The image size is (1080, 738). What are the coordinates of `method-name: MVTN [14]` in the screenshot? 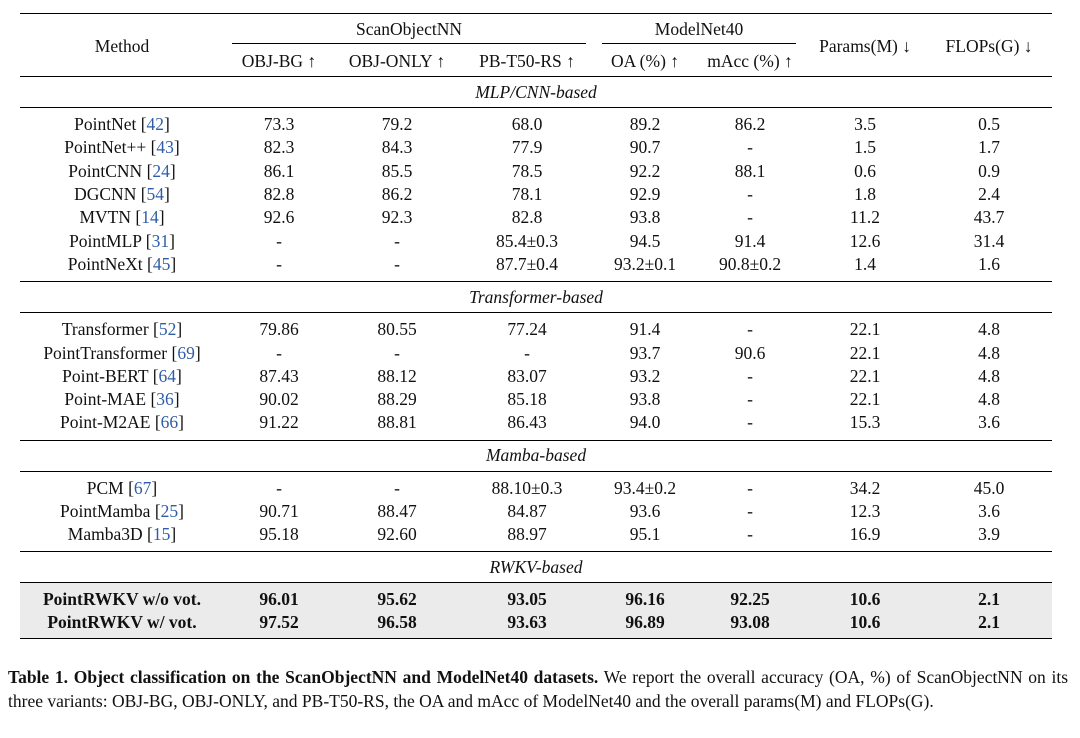 It's located at (122, 217).